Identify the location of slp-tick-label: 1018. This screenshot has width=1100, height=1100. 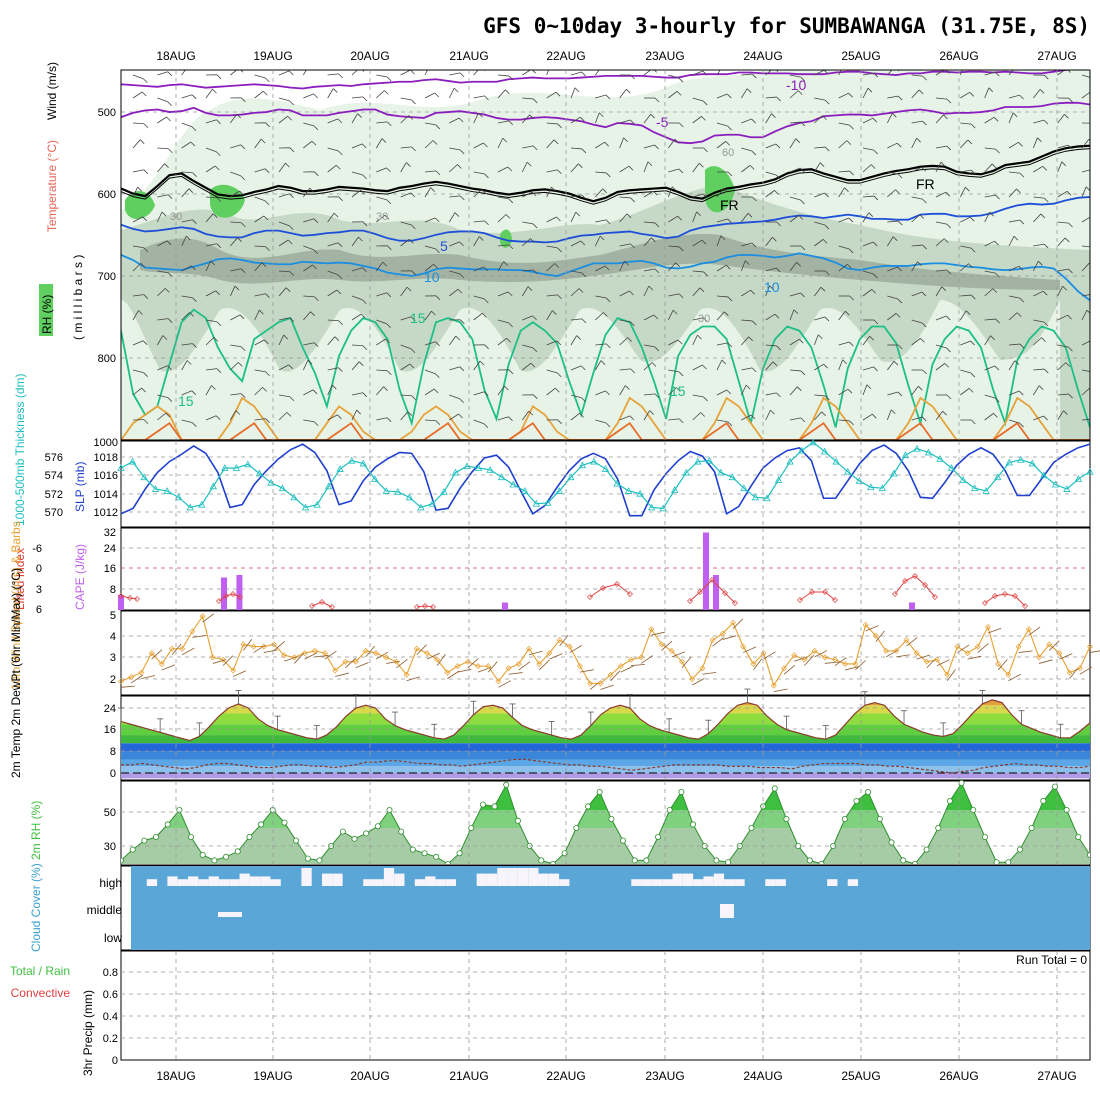
(106, 458).